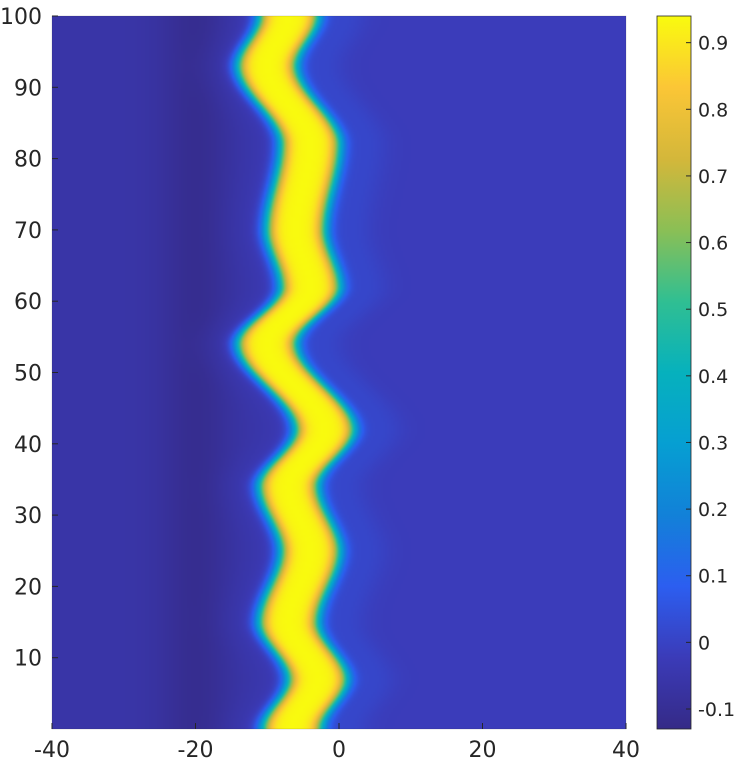  What do you see at coordinates (28, 231) in the screenshot?
I see `y-tick-label: 70` at bounding box center [28, 231].